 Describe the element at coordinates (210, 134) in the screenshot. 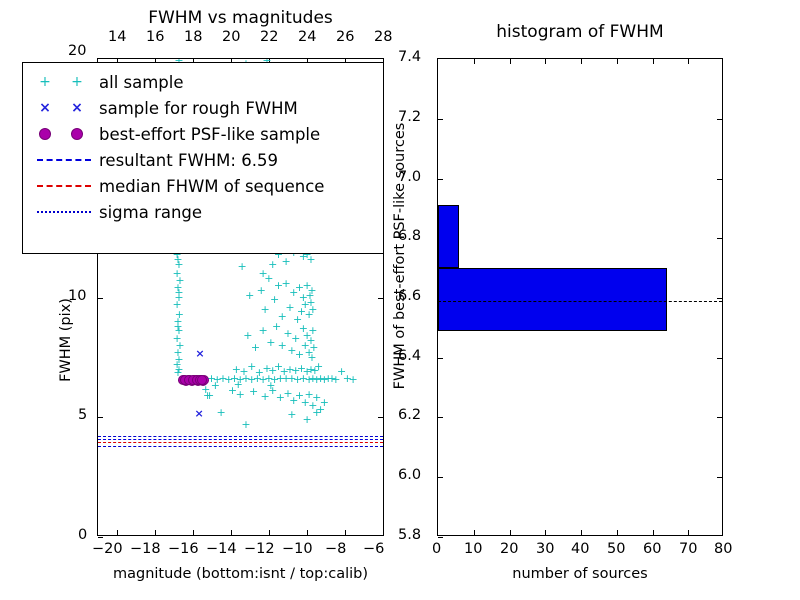

I see `legend-label: best-effort PSF-like sample` at that location.